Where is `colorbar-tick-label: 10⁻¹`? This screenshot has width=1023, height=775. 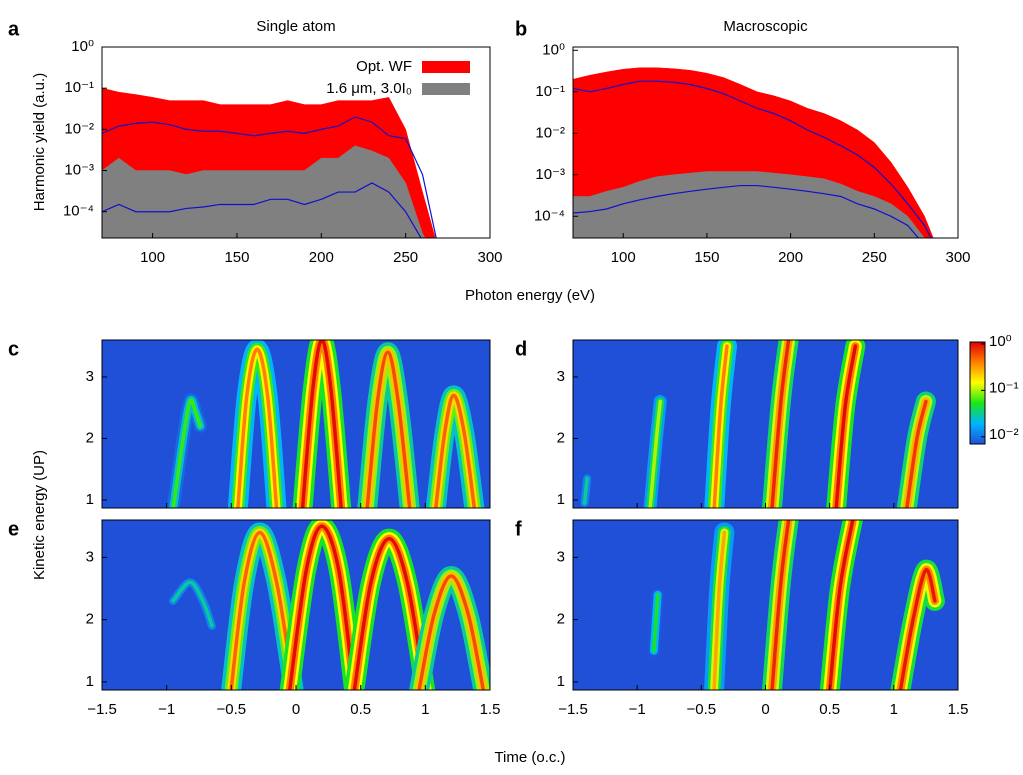
colorbar-tick-label: 10⁻¹ is located at coordinates (1004, 387).